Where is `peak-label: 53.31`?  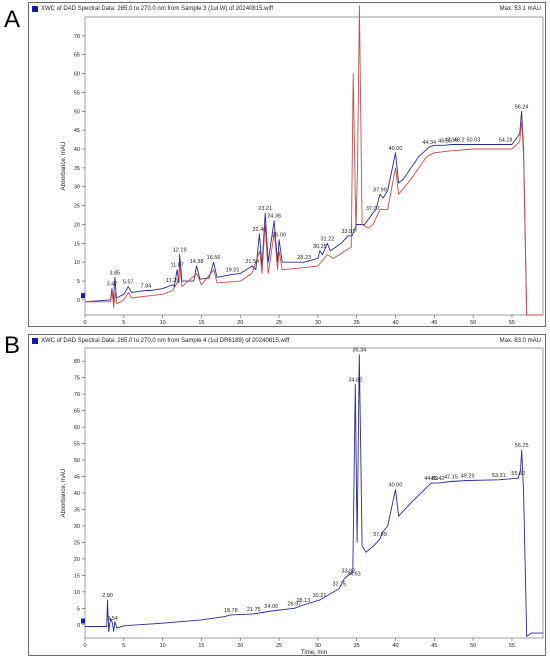
peak-label: 53.31 is located at coordinates (499, 476).